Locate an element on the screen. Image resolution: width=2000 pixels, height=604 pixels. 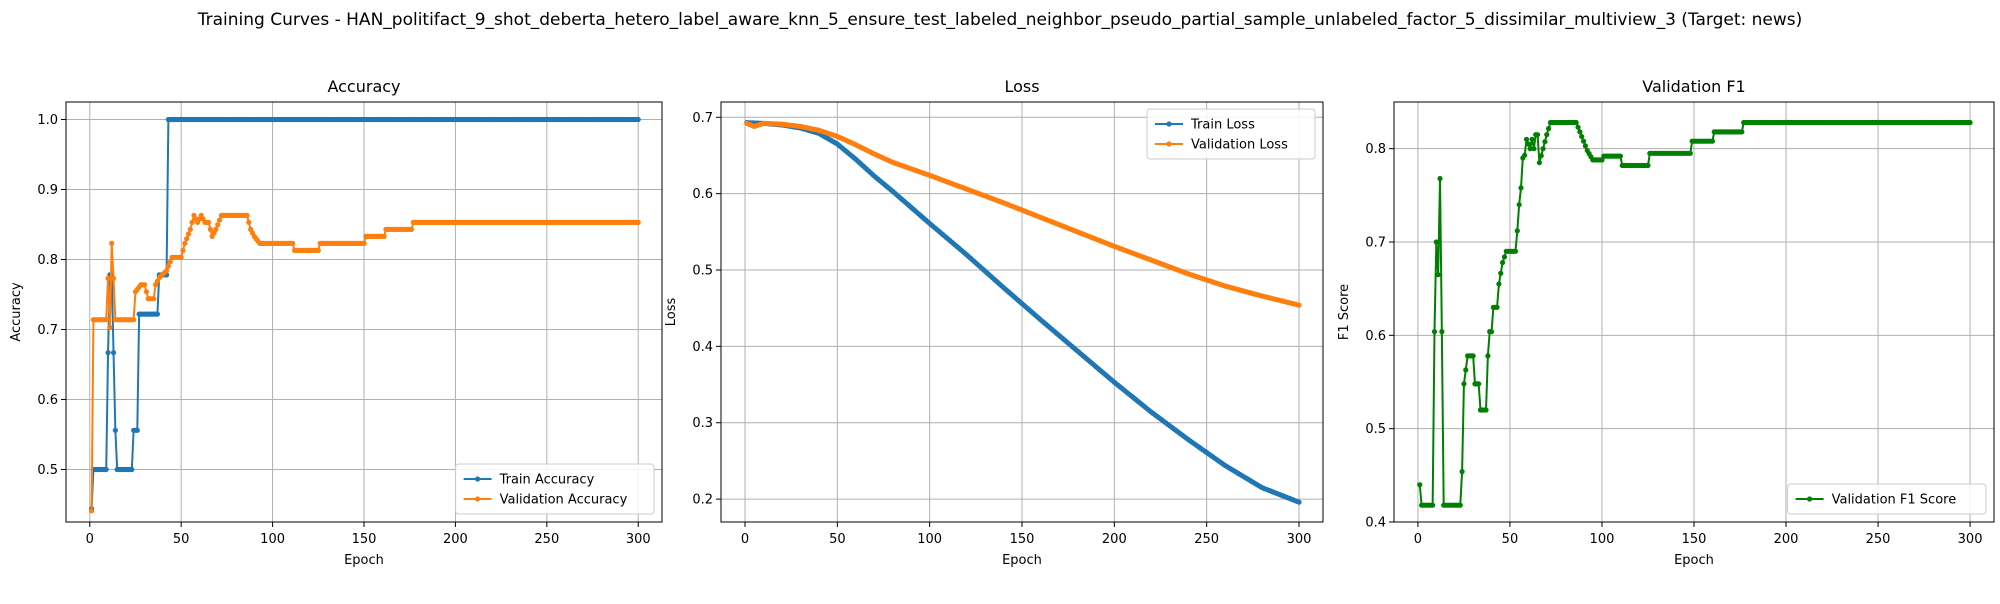
legend-label: Validation Loss is located at coordinates (1239, 145).